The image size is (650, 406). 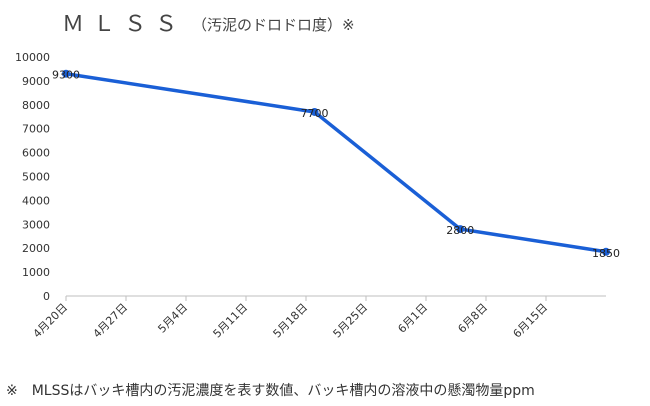 I want to click on x-tick-label: 5月11日, so click(x=231, y=321).